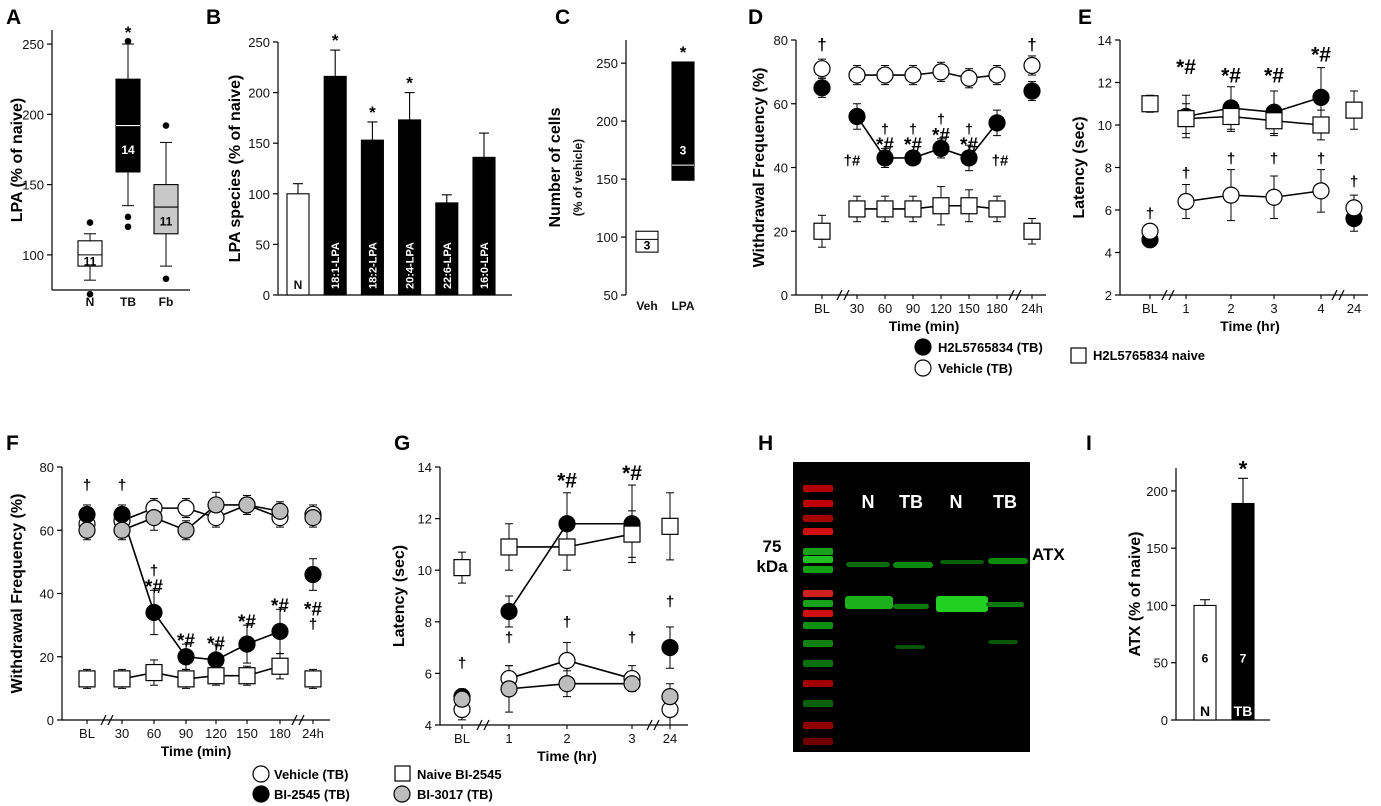  I want to click on x-axis-label: Time (hr), so click(567, 756).